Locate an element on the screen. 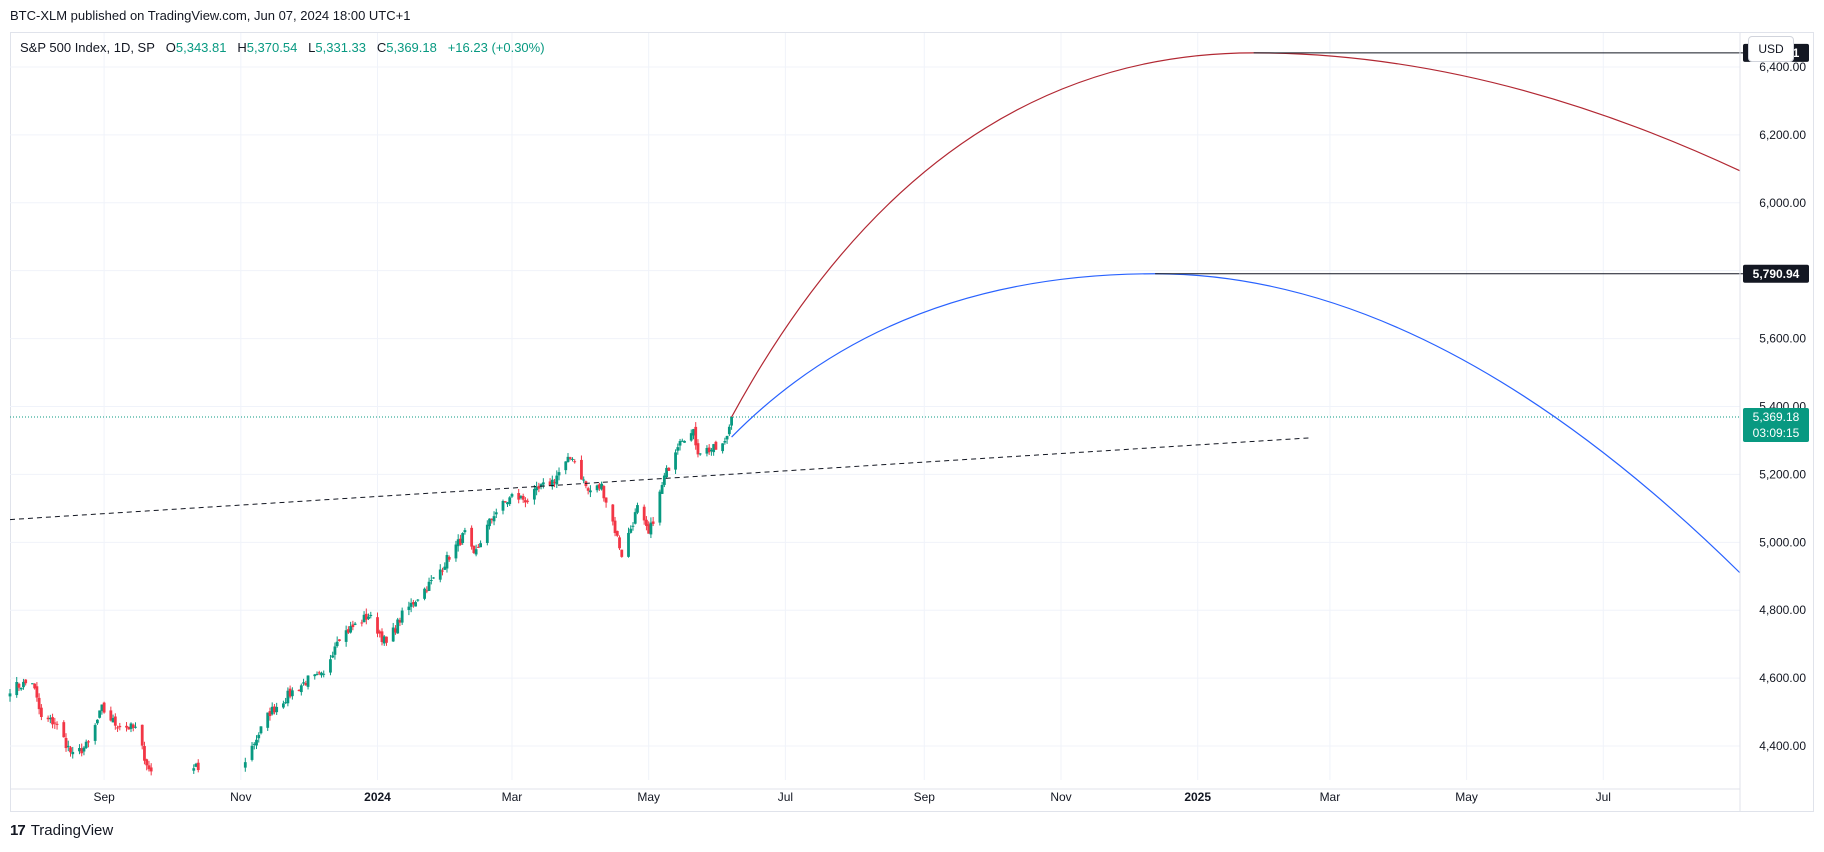 The height and width of the screenshot is (852, 1824). x-tick-label: Jul is located at coordinates (785, 797).